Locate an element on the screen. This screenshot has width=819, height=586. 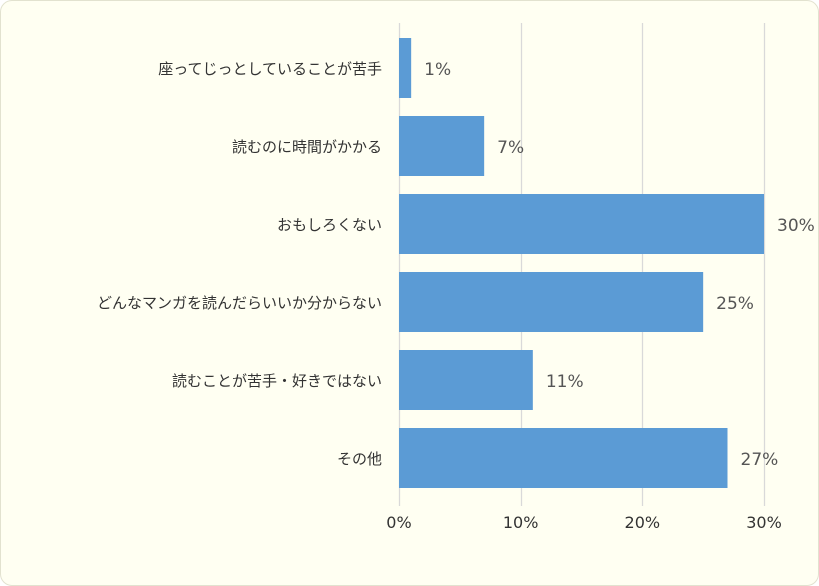
category-label-3: おもしろくない is located at coordinates (329, 225).